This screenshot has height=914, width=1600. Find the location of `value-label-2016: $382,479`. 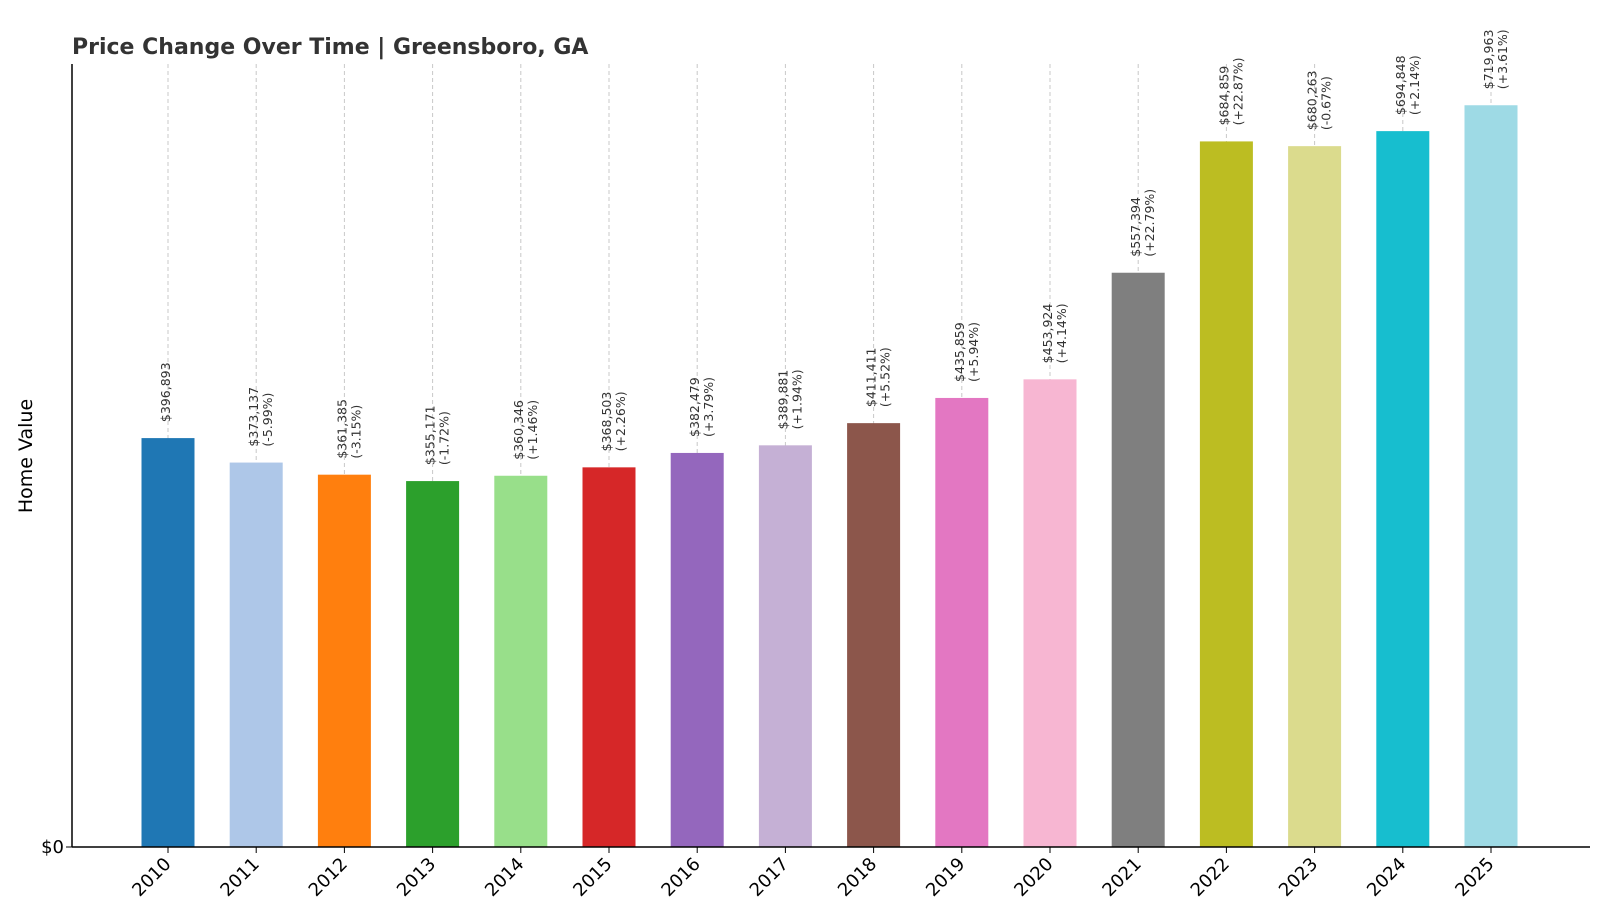

value-label-2016: $382,479 is located at coordinates (694, 407).